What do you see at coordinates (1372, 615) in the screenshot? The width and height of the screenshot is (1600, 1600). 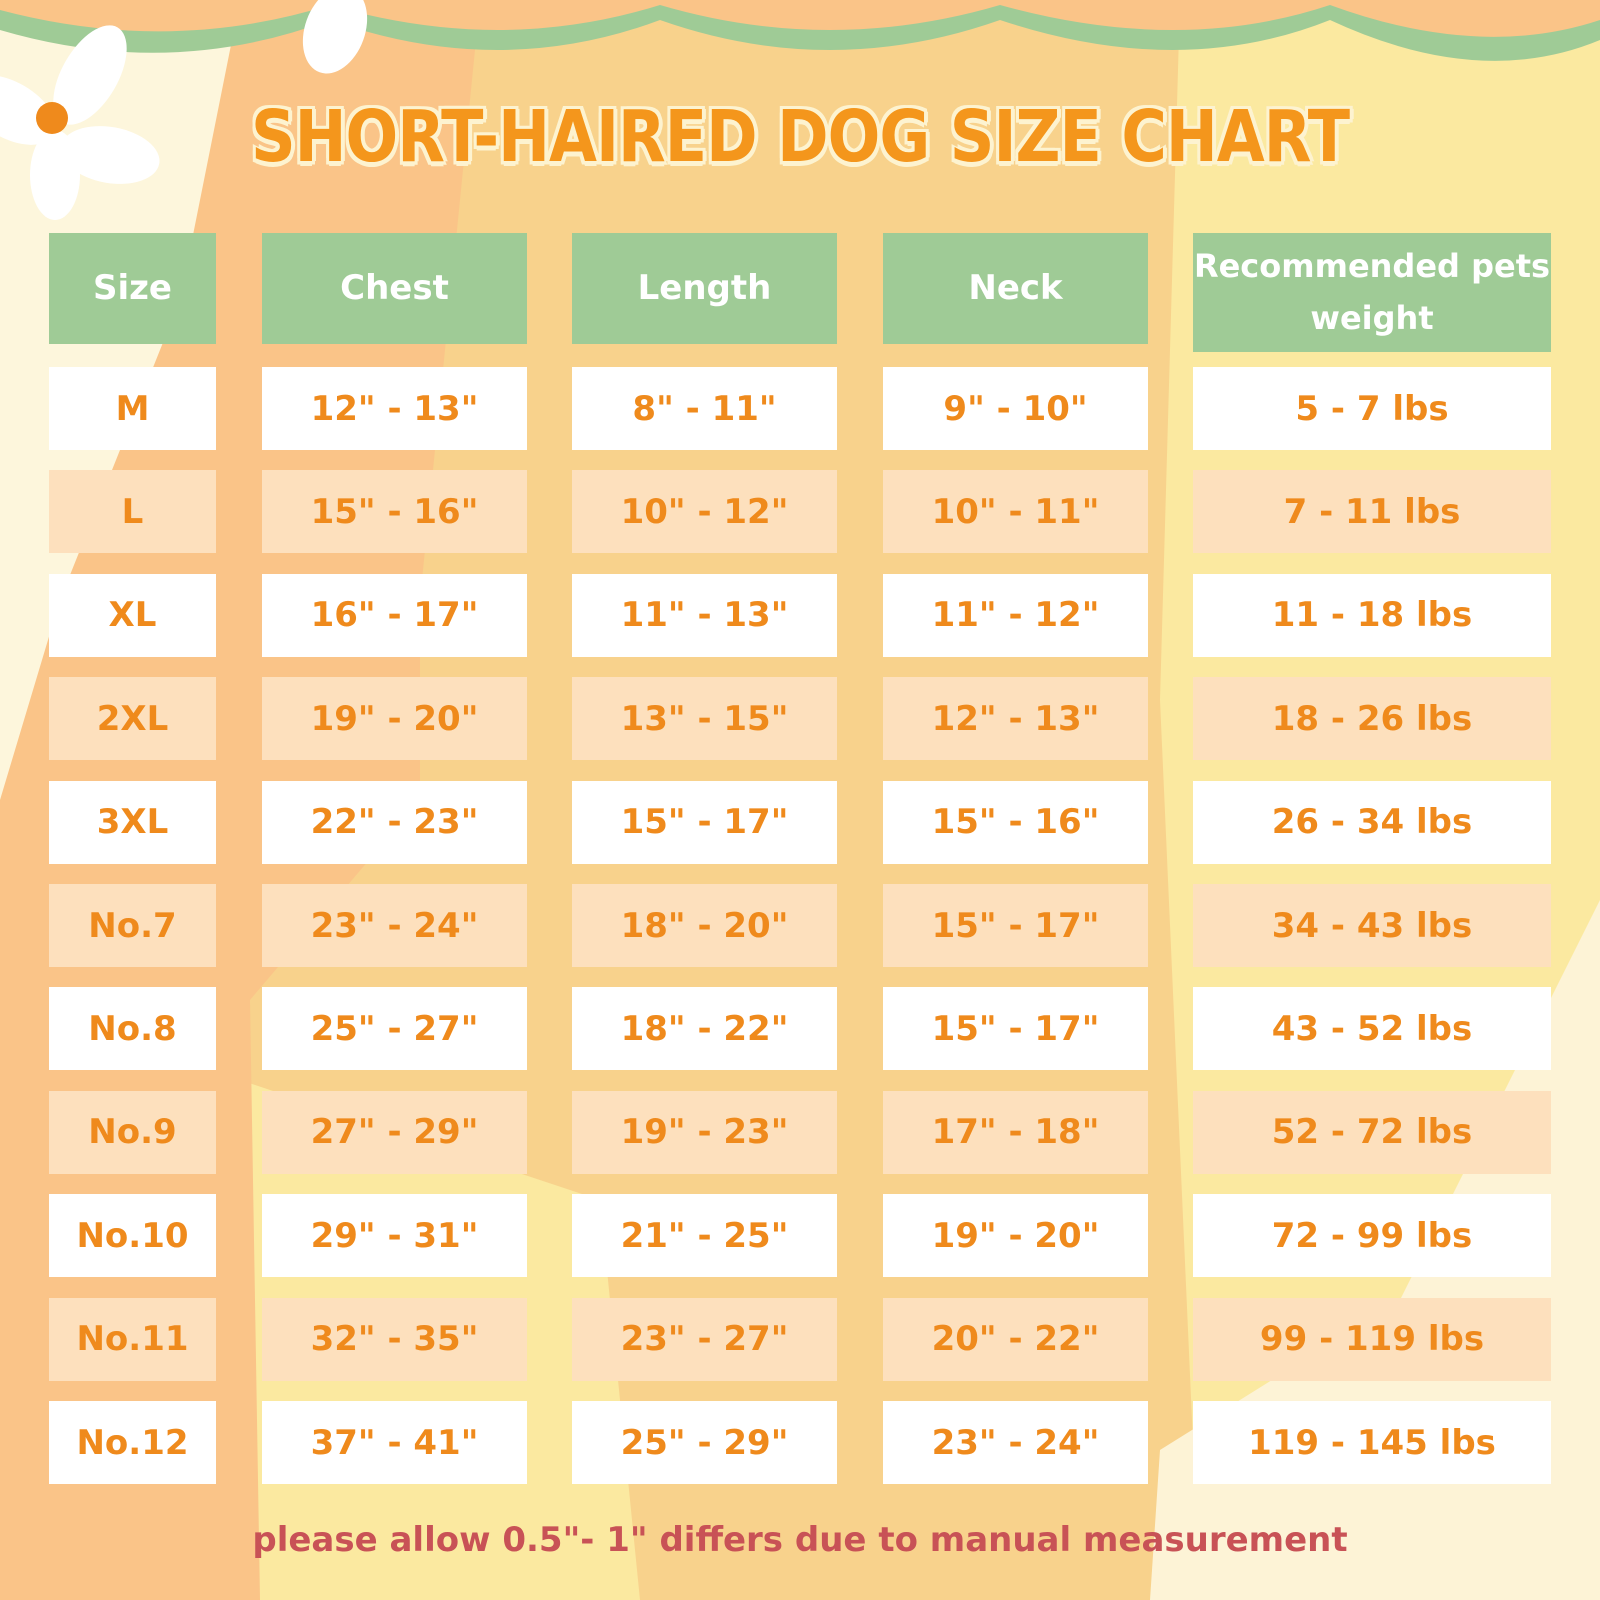 I see `cell-weight: 11 - 18 lbs` at bounding box center [1372, 615].